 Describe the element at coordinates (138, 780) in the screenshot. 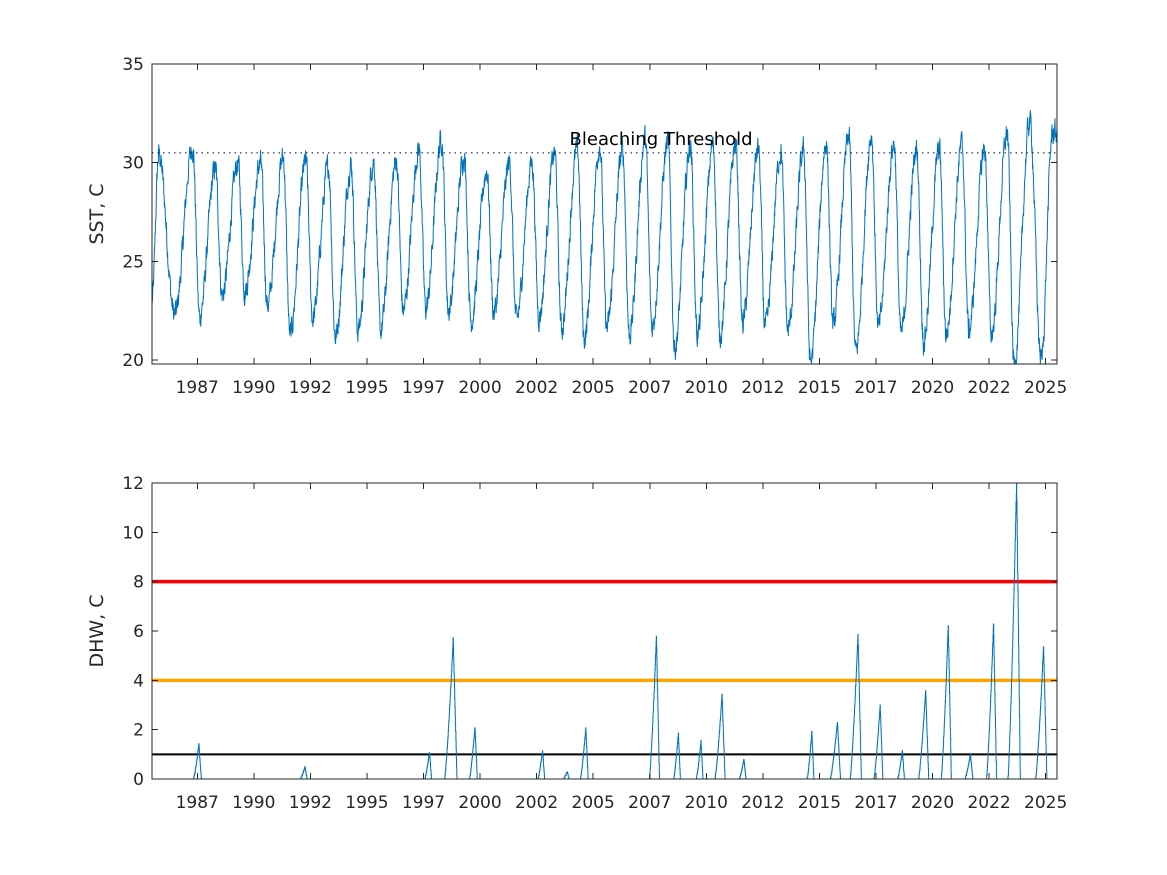

I see `y-tick-label: 0` at that location.